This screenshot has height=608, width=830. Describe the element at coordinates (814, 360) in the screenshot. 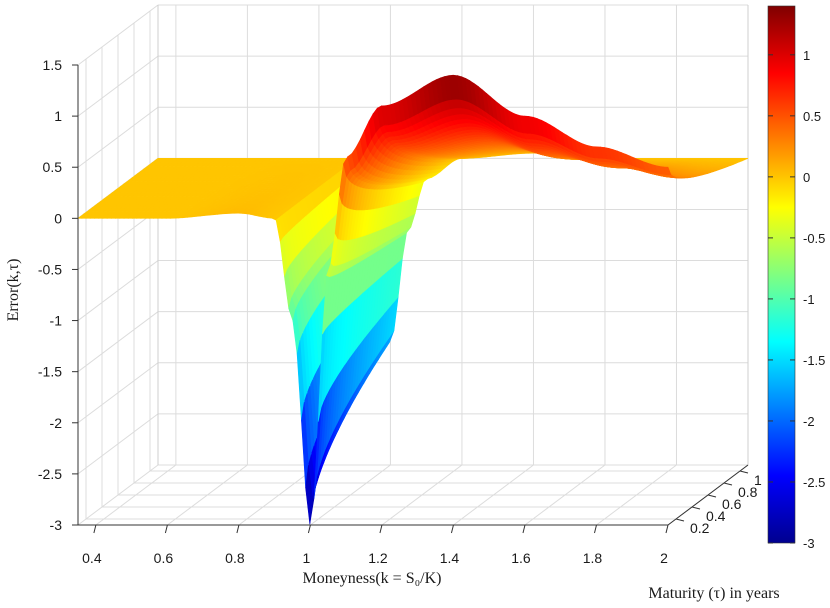

I see `colorbar-tick-label: -1.5` at that location.